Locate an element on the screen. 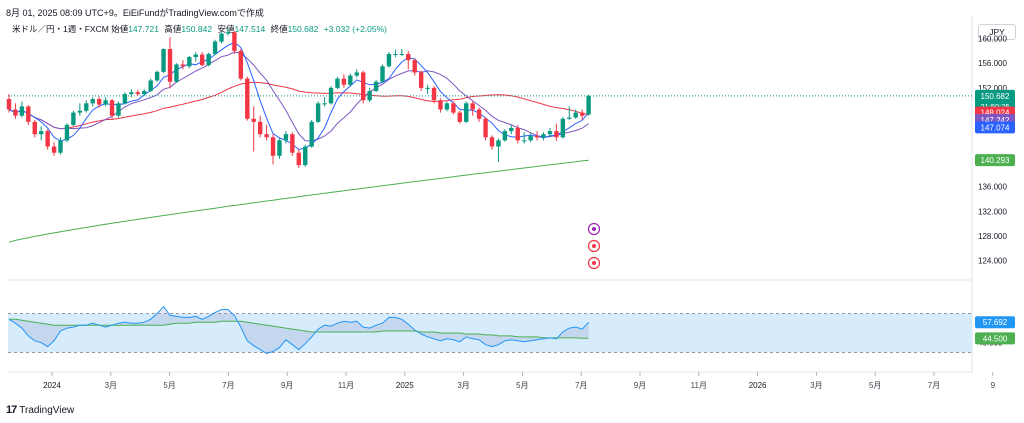 The width and height of the screenshot is (1024, 423). tradingview-watermark: 17 TradingView is located at coordinates (40, 410).